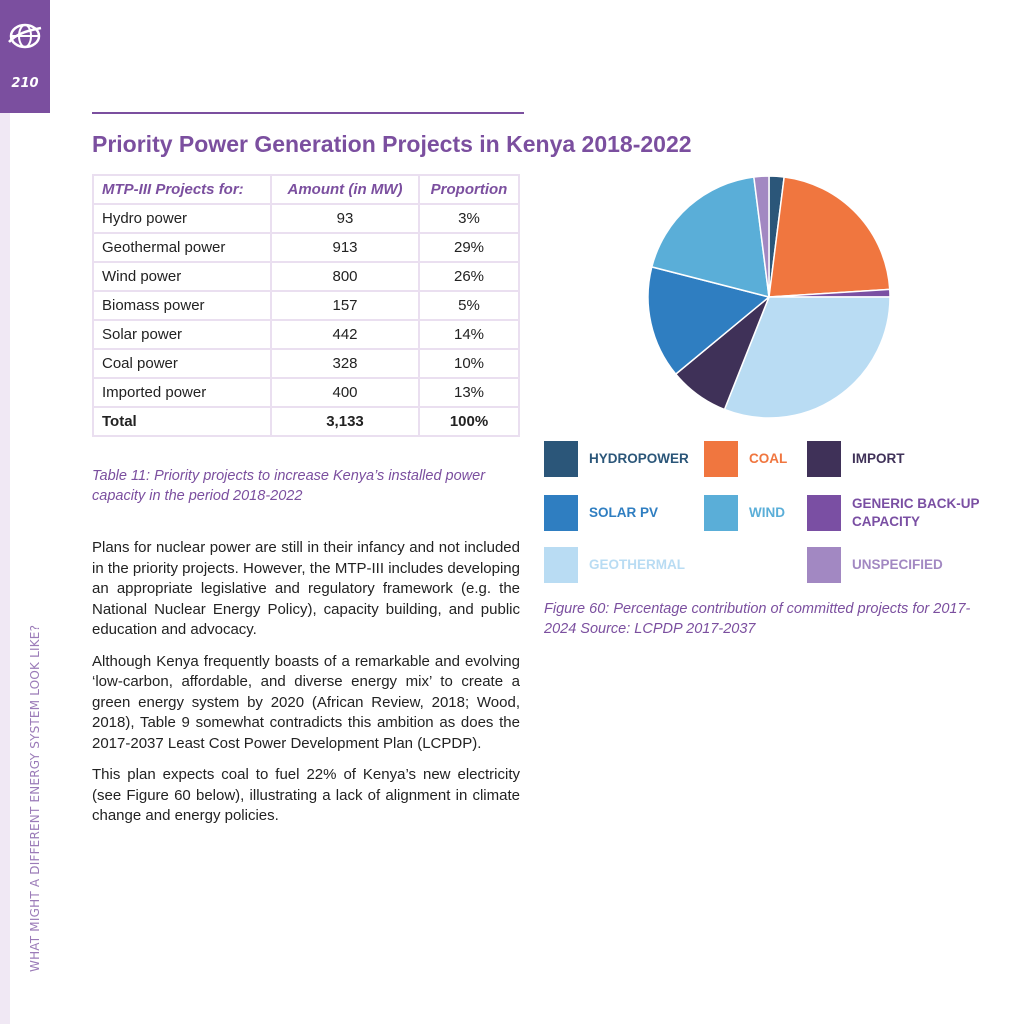 This screenshot has width=1022, height=1024. Describe the element at coordinates (345, 189) in the screenshot. I see `table-header: Amount (in MW)` at that location.